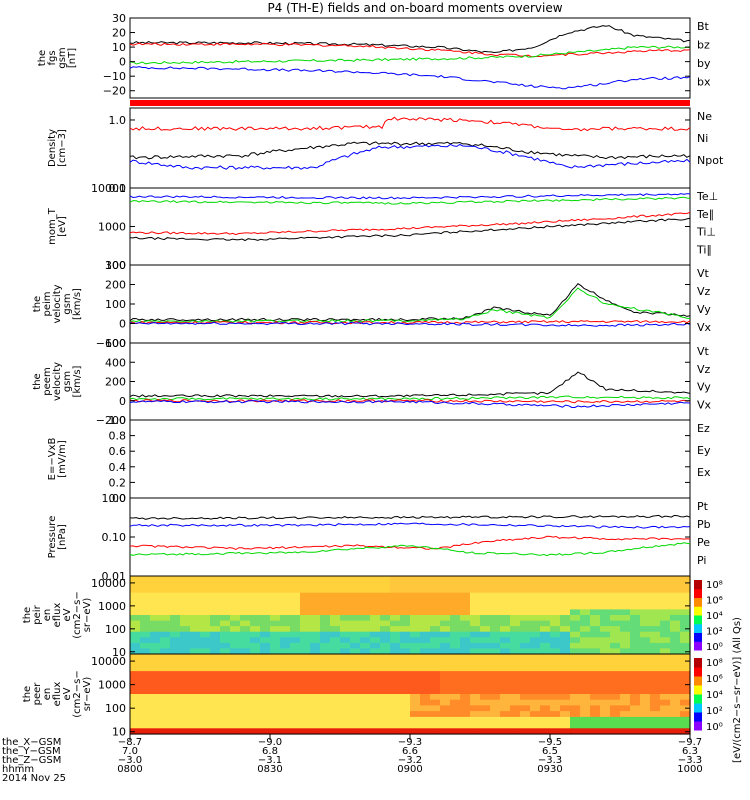  I want to click on colorbar-segment, so click(698, 620).